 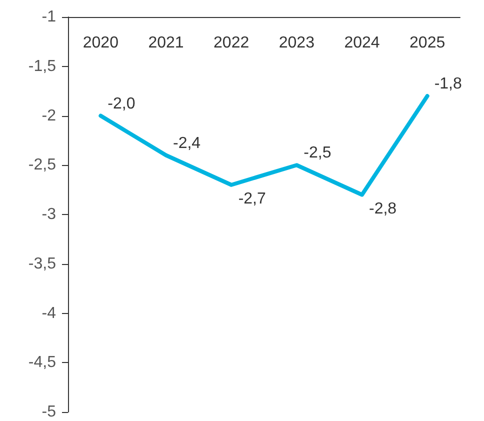 What do you see at coordinates (42, 263) in the screenshot?
I see `y-tick-label: -3,5` at bounding box center [42, 263].